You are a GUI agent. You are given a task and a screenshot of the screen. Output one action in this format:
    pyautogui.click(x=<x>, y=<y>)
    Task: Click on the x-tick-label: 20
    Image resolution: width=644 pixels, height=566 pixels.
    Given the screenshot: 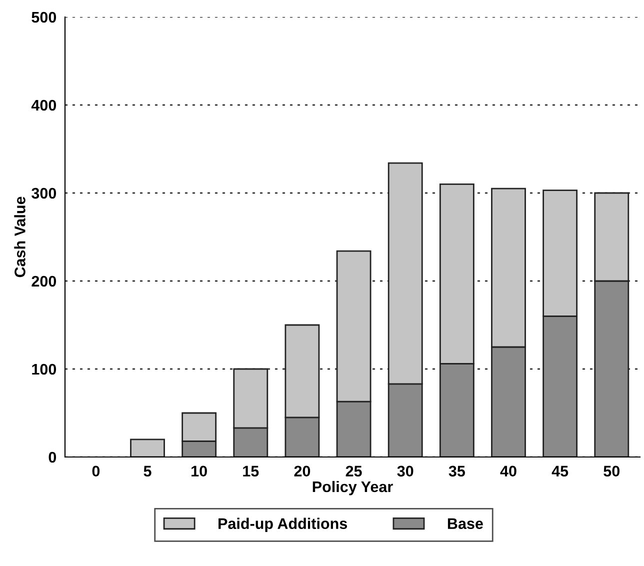 What is the action you would take?
    pyautogui.click(x=302, y=471)
    